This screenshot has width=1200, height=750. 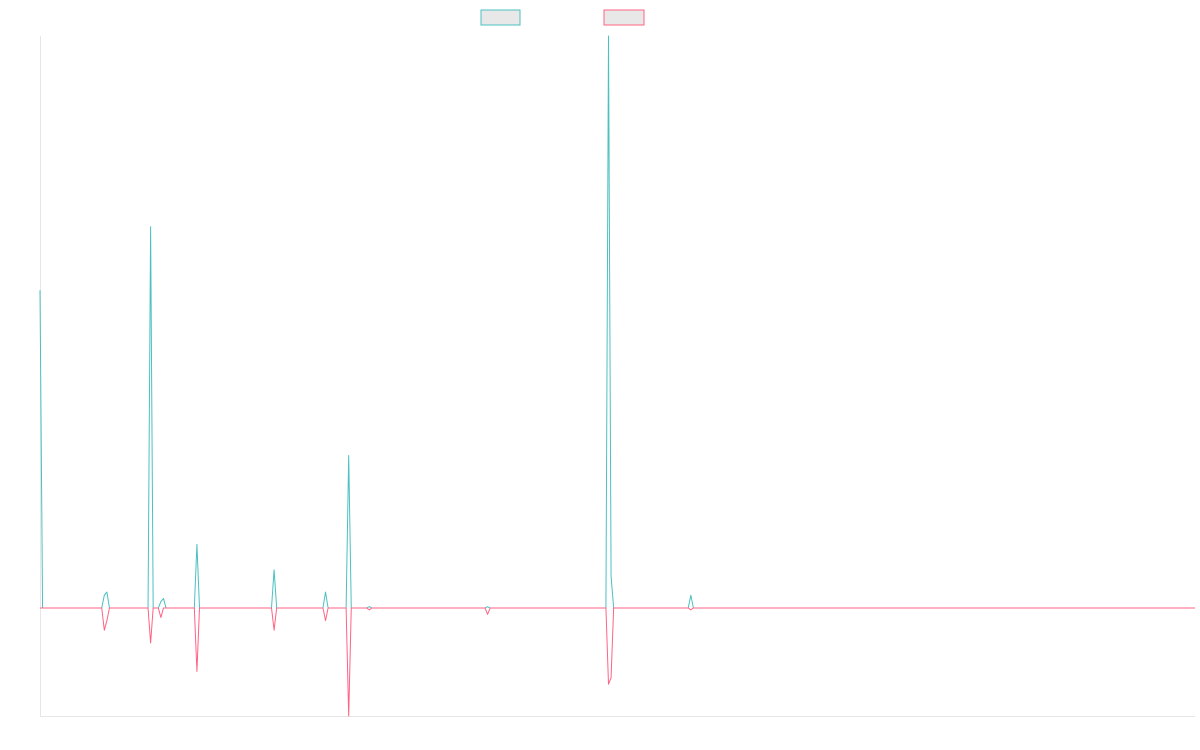 What do you see at coordinates (562, 17) in the screenshot?
I see `legend` at bounding box center [562, 17].